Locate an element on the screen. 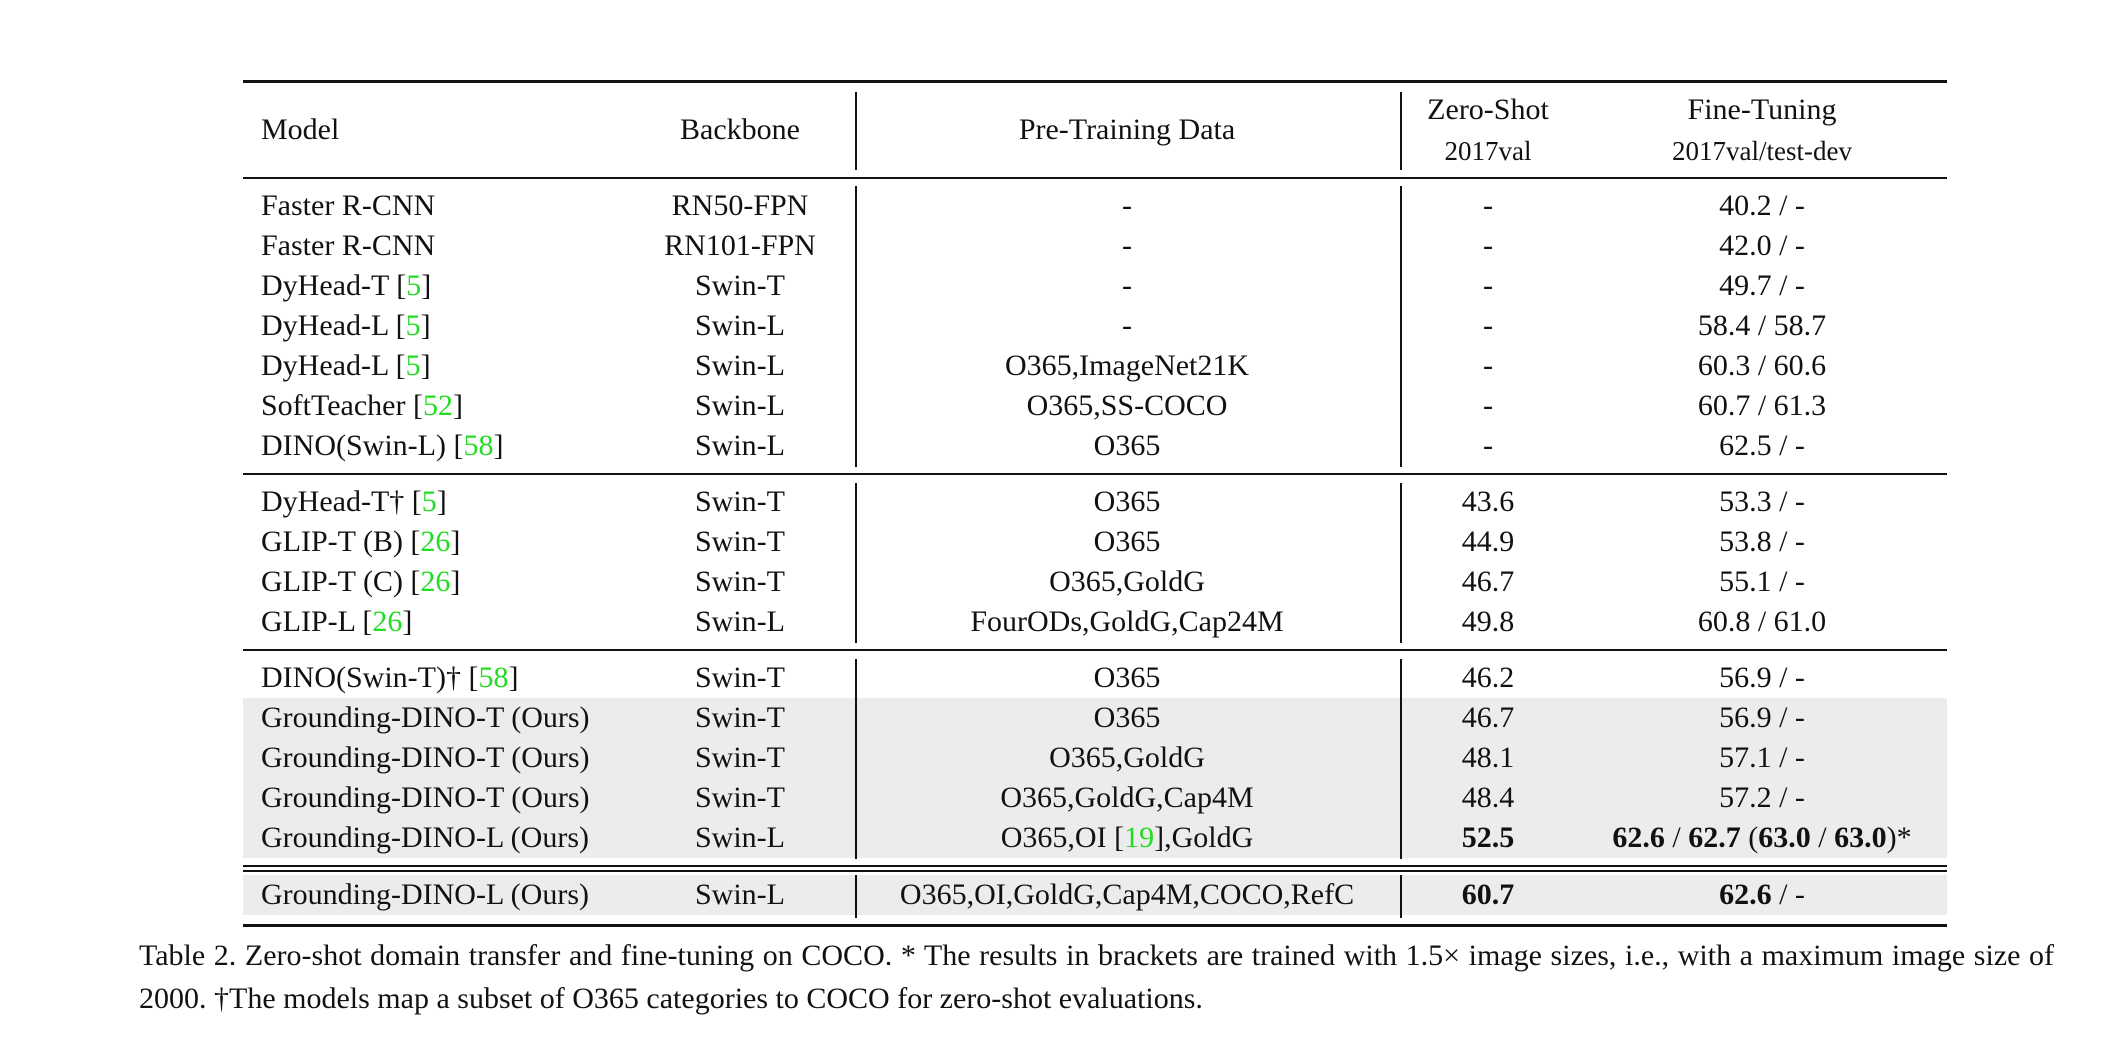  cell: O365,OI,GoldG,Cap4M,COCO,RefC is located at coordinates (1127, 894).